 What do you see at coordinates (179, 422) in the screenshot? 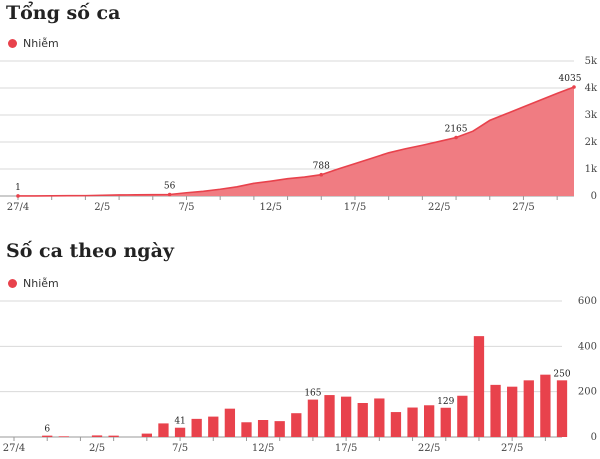
I see `data-label: 41` at bounding box center [179, 422].